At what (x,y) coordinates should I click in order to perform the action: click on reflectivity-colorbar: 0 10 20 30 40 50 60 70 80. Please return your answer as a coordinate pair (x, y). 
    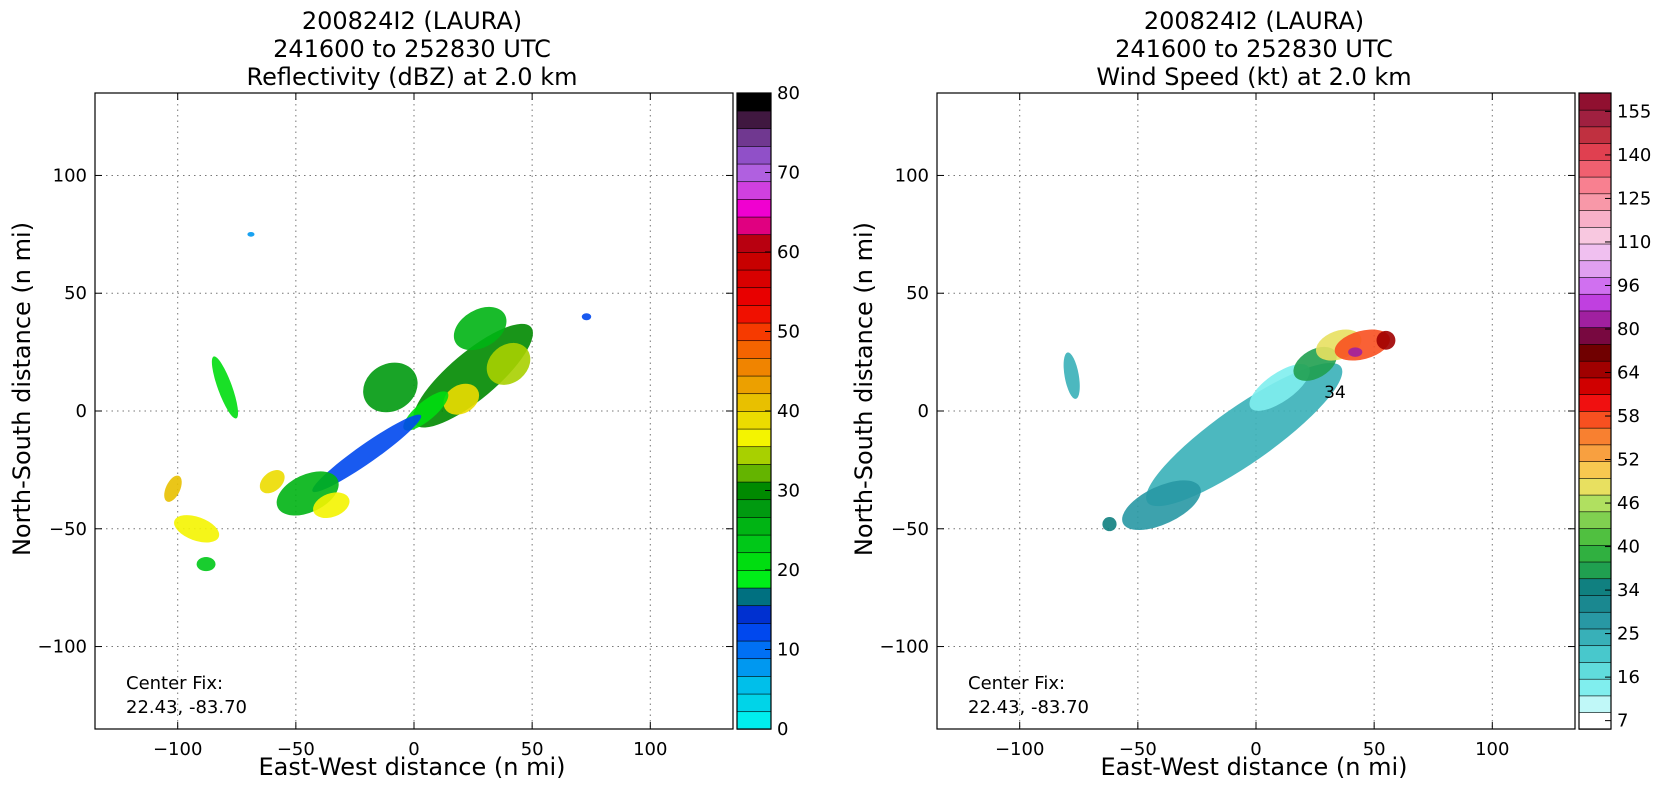
    Looking at the image, I should click on (768, 411).